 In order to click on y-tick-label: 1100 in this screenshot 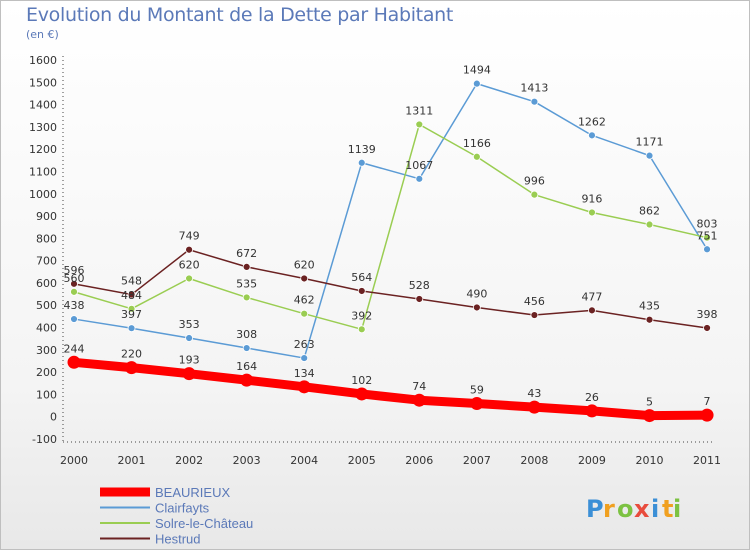, I will do `click(43, 171)`.